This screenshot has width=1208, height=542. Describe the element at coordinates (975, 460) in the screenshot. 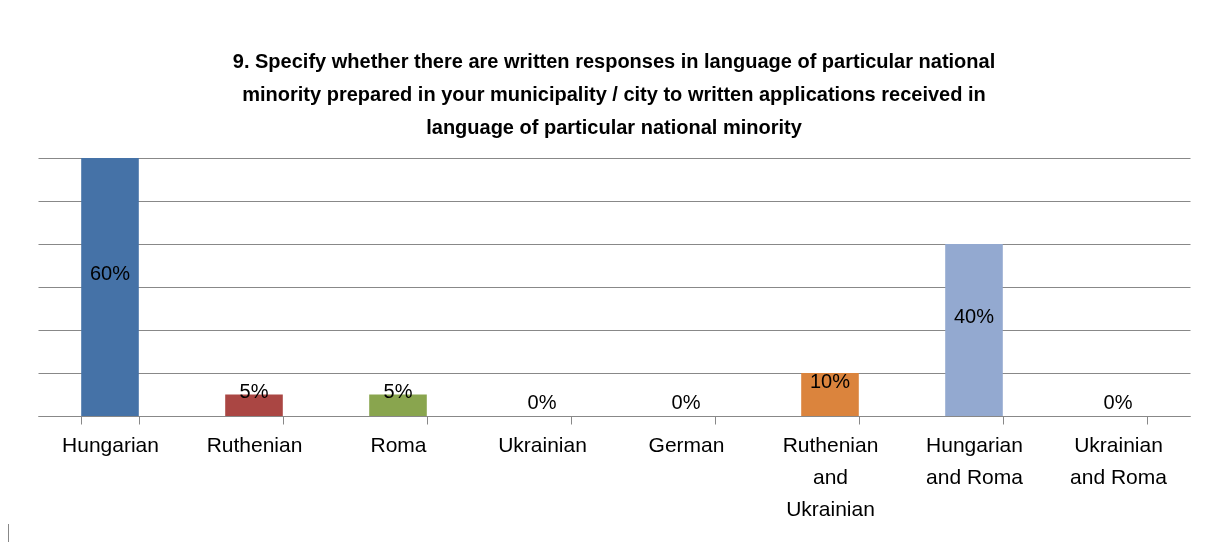

I see `x-tick-label: Hungarian and Roma` at that location.